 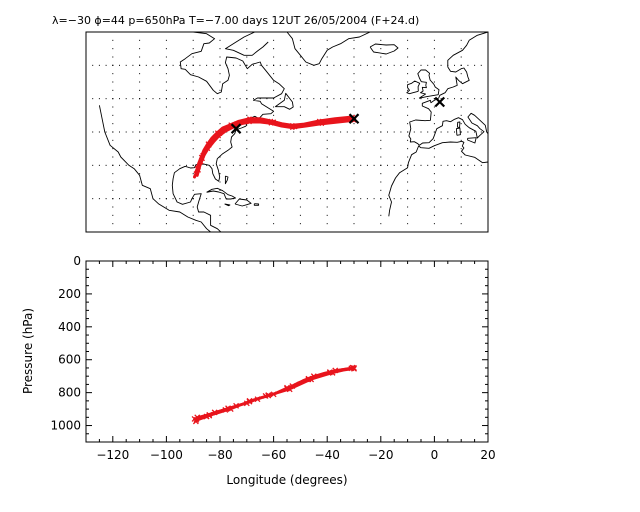 What do you see at coordinates (69, 360) in the screenshot?
I see `y-tick-label: 600` at bounding box center [69, 360].